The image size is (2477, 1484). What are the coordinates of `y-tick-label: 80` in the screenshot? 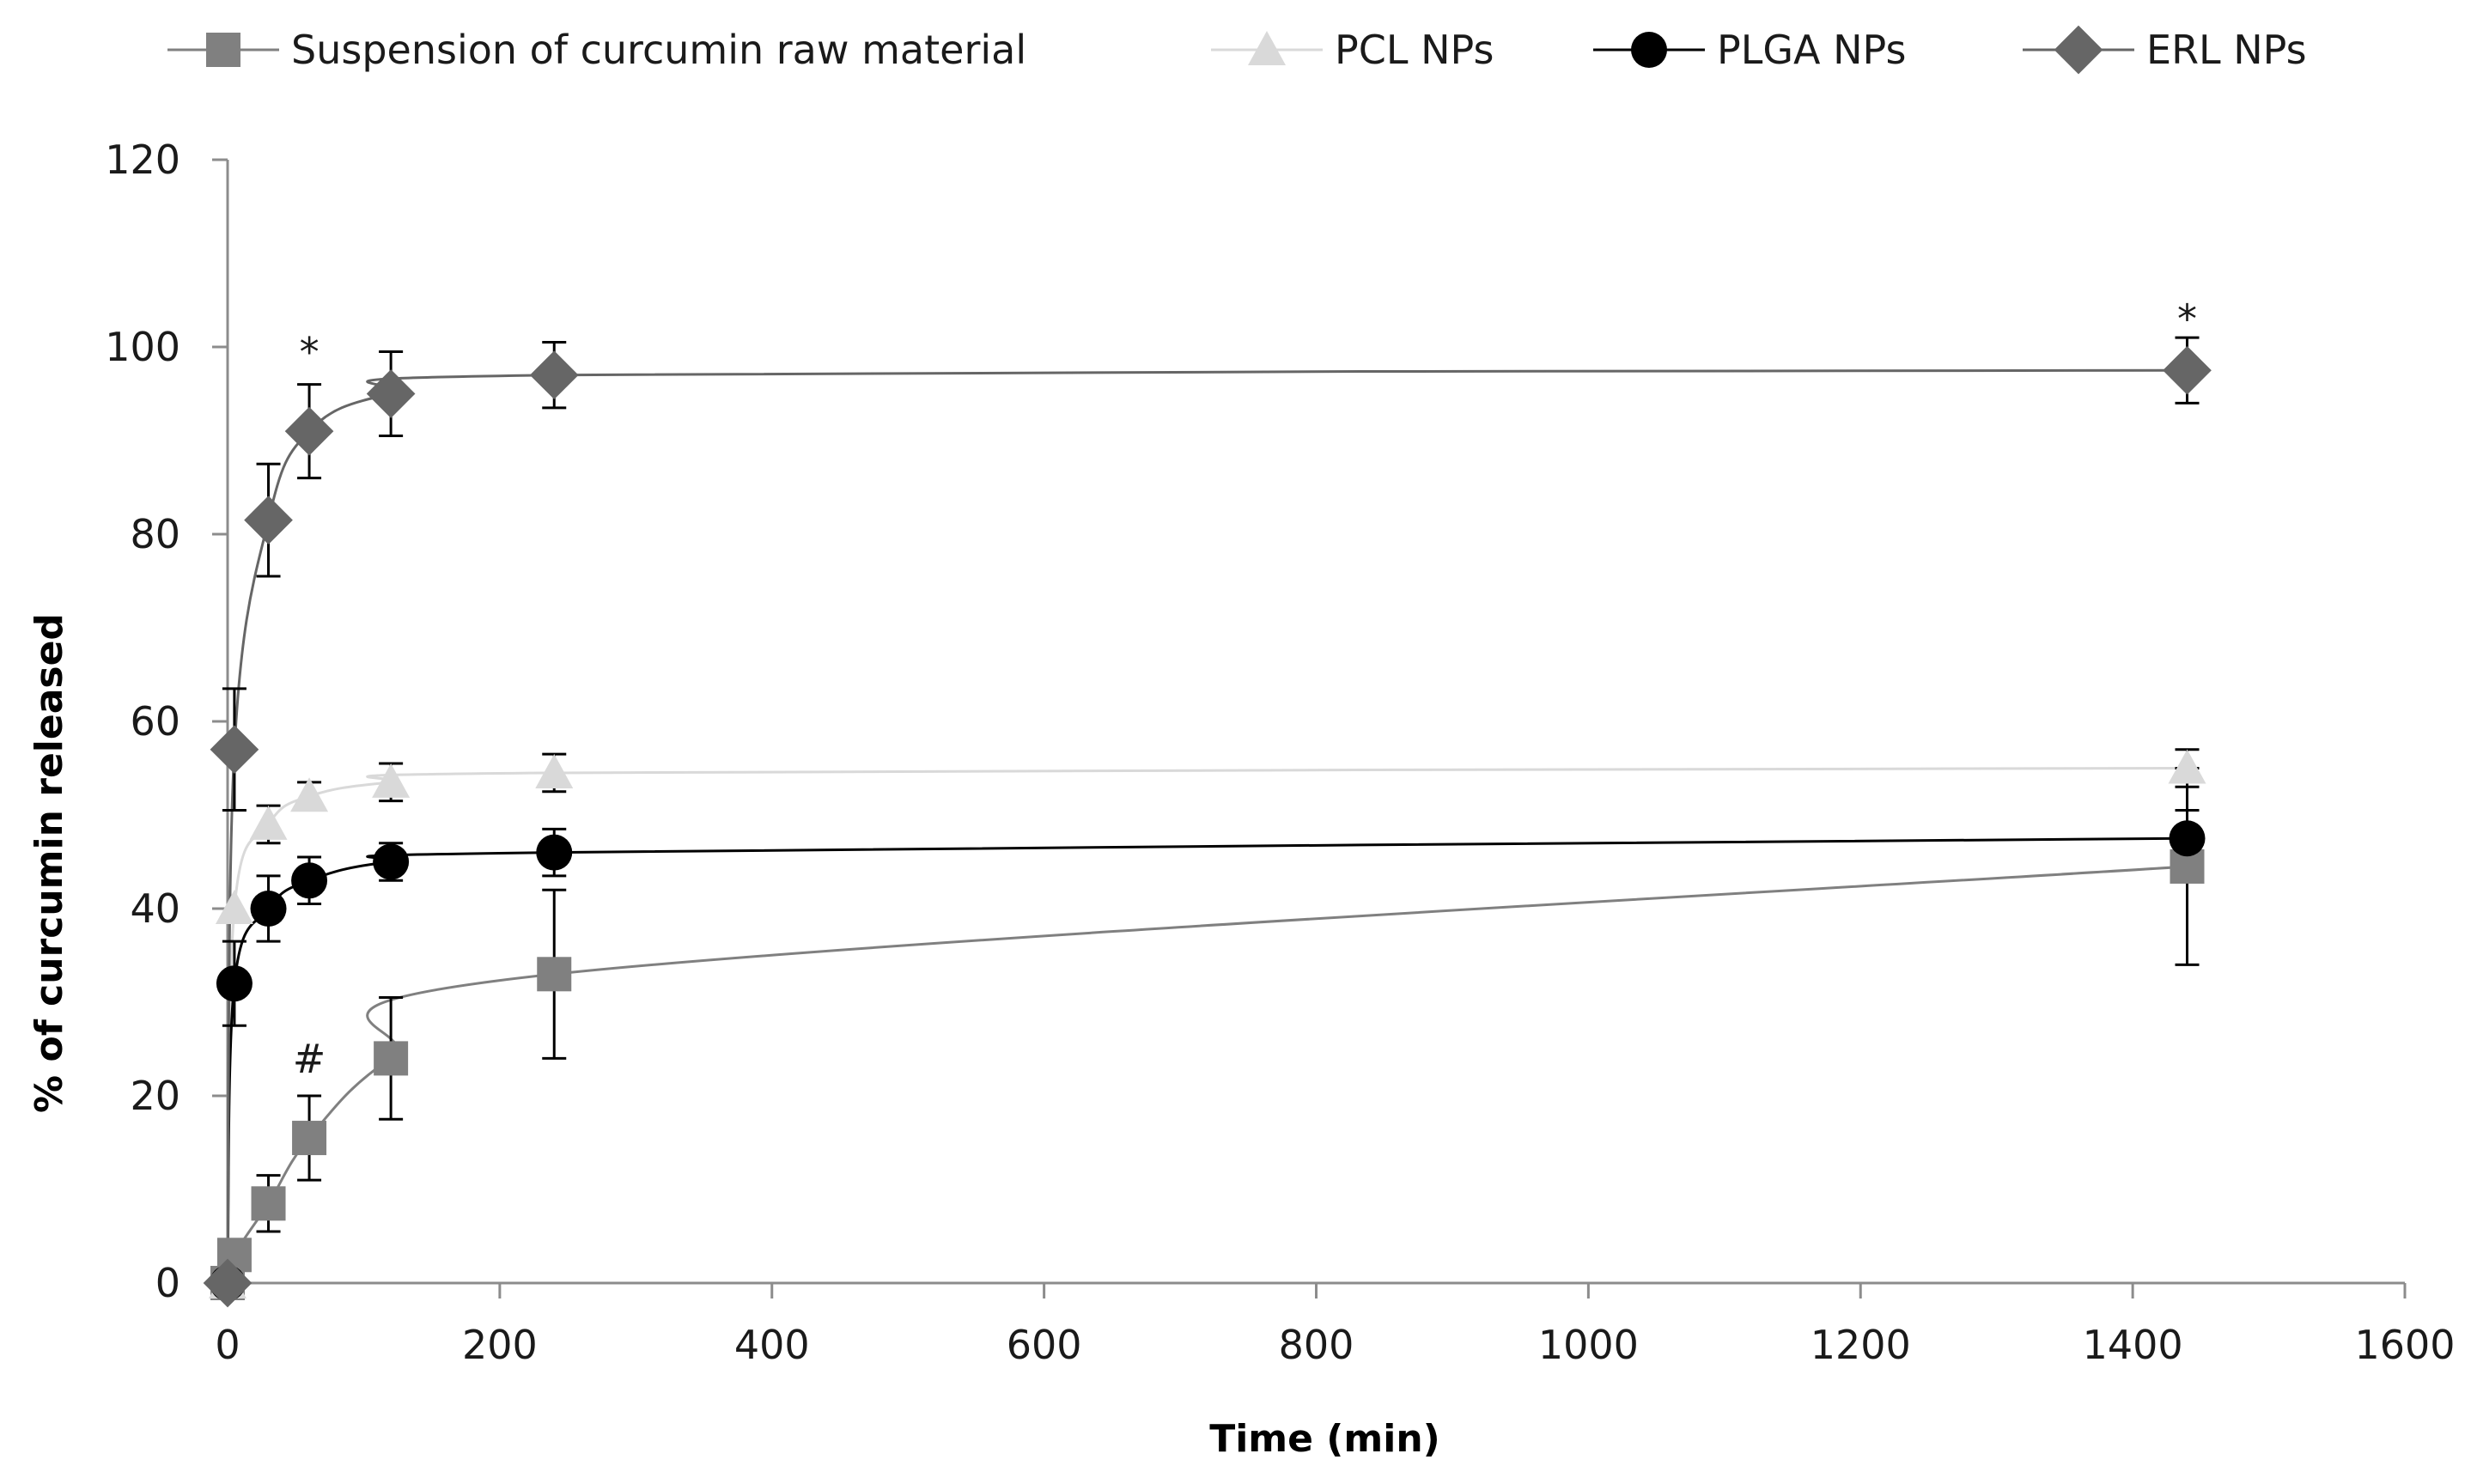 It's located at (155, 534).